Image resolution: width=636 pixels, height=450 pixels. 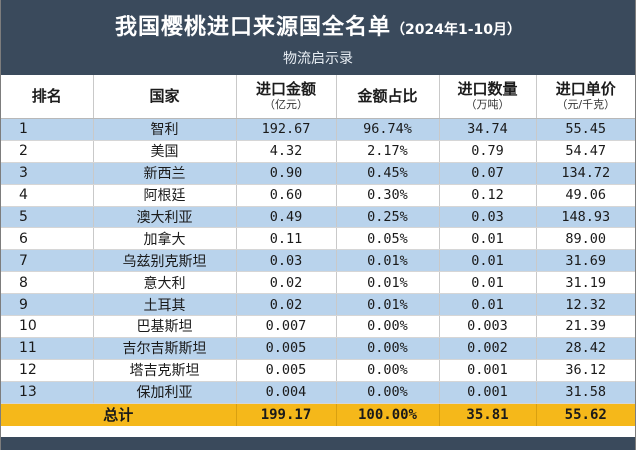 What do you see at coordinates (585, 195) in the screenshot?
I see `cell-price: 49.06` at bounding box center [585, 195].